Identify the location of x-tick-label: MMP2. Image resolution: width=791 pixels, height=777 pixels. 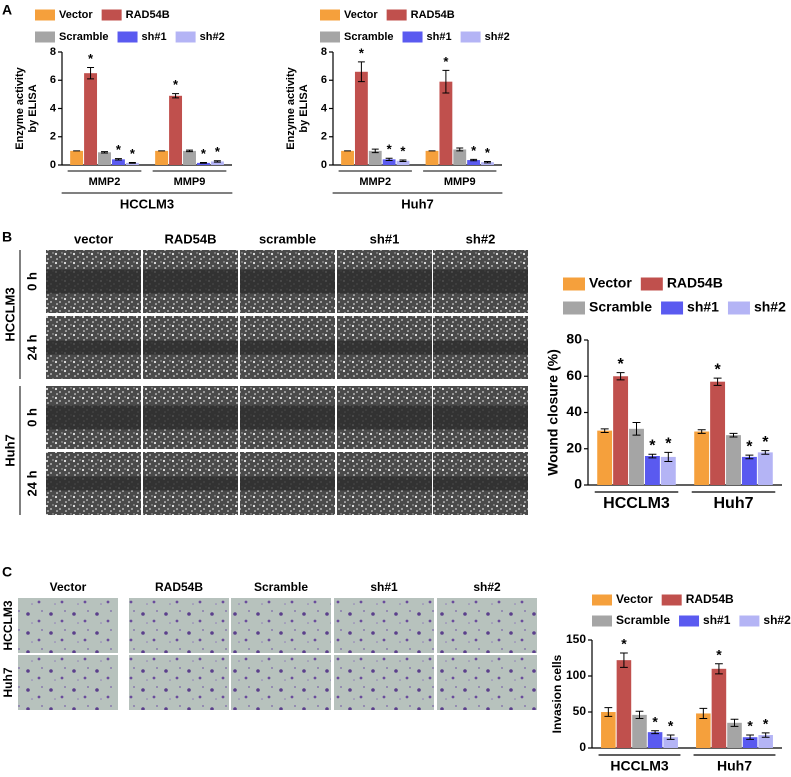
(375, 182).